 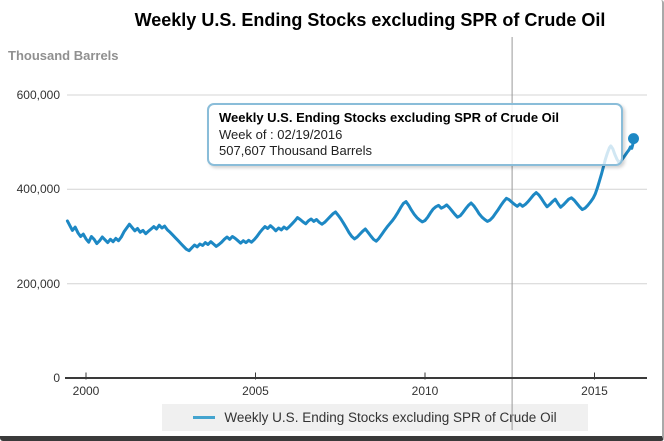 What do you see at coordinates (295, 150) in the screenshot?
I see `tooltip-value: 507,607 Thousand Barrels` at bounding box center [295, 150].